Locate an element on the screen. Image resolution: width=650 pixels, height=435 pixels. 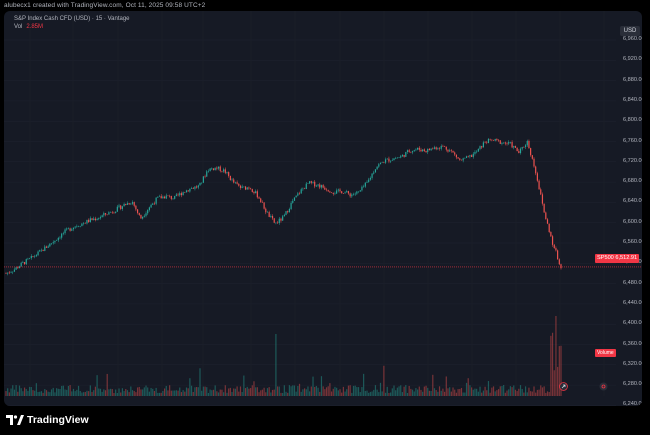
go-to-realtime-icon is located at coordinates (563, 386).